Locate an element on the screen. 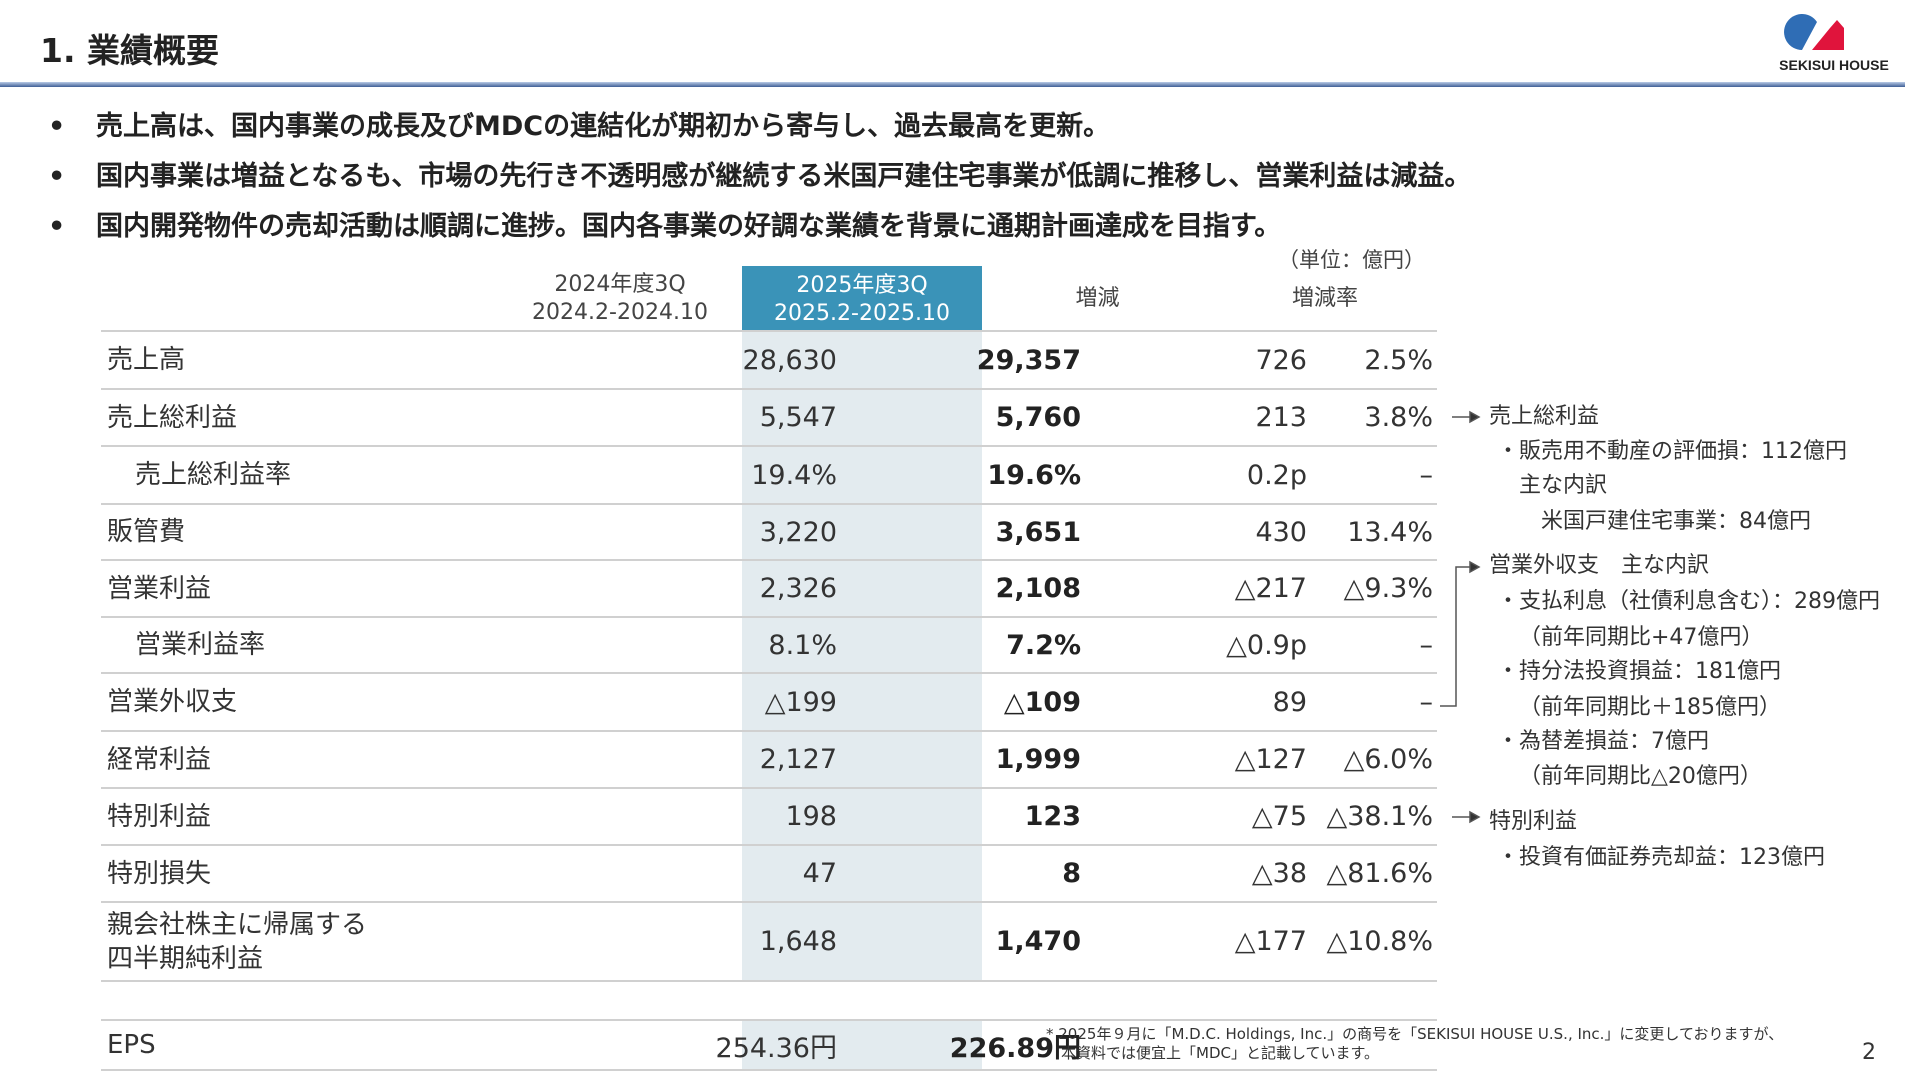 The width and height of the screenshot is (1920, 1080). cell-curr: 226.89円 is located at coordinates (1015, 1048).